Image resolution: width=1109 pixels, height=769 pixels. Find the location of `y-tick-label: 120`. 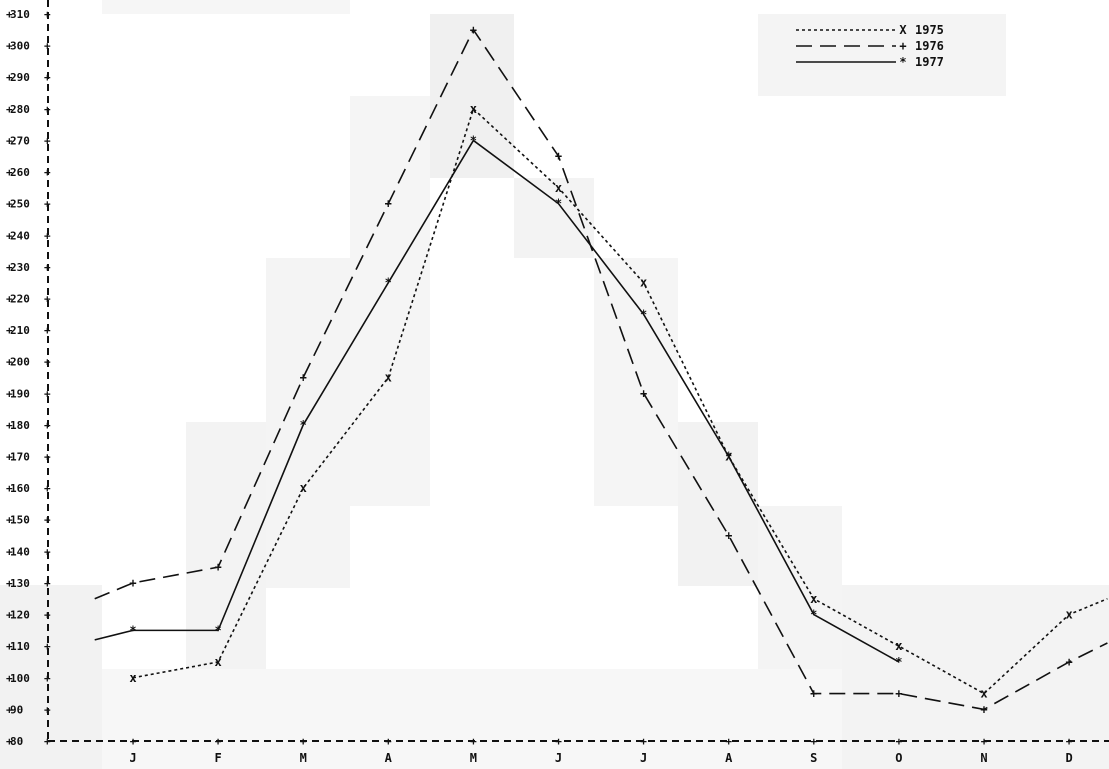

y-tick-label: 120 is located at coordinates (20, 615).